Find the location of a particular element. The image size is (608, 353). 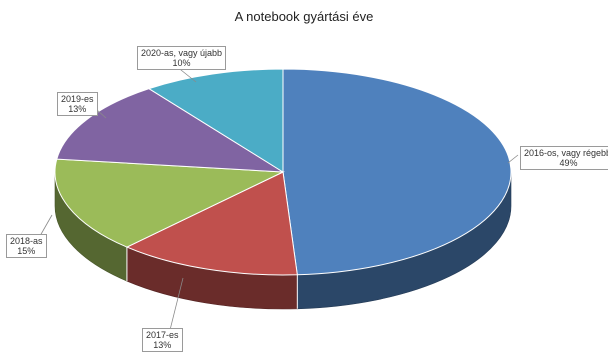

data-label-2018: 2018-as 15% is located at coordinates (26, 246).